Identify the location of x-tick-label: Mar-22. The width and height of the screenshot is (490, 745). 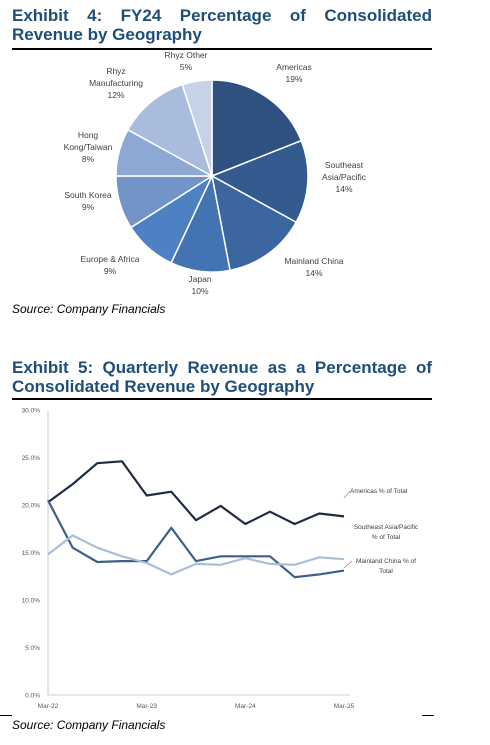
(48, 706).